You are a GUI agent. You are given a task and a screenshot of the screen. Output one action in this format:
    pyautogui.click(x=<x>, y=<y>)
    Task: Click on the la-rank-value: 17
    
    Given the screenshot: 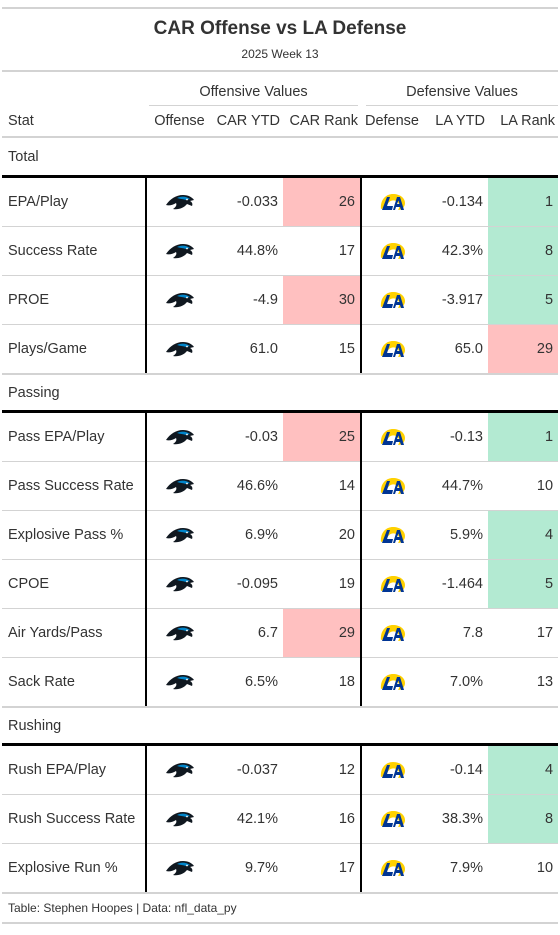 What is the action you would take?
    pyautogui.click(x=523, y=633)
    